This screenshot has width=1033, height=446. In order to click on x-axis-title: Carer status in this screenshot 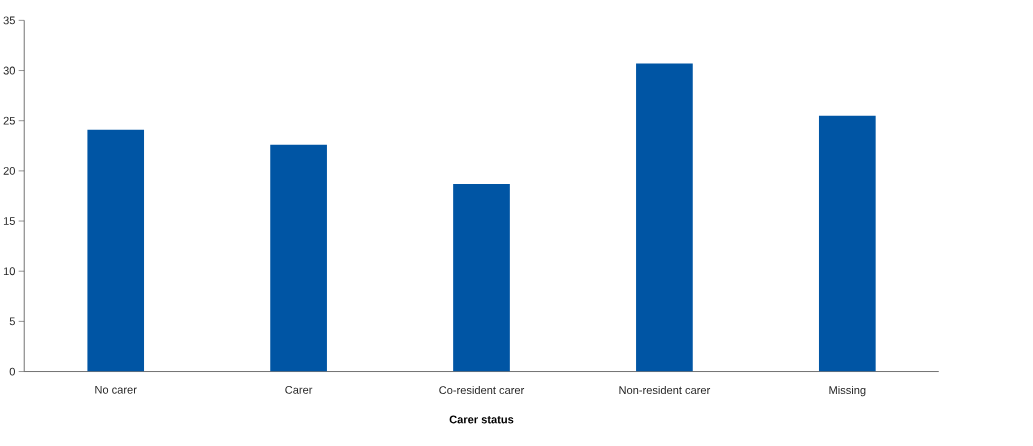, I will do `click(481, 419)`.